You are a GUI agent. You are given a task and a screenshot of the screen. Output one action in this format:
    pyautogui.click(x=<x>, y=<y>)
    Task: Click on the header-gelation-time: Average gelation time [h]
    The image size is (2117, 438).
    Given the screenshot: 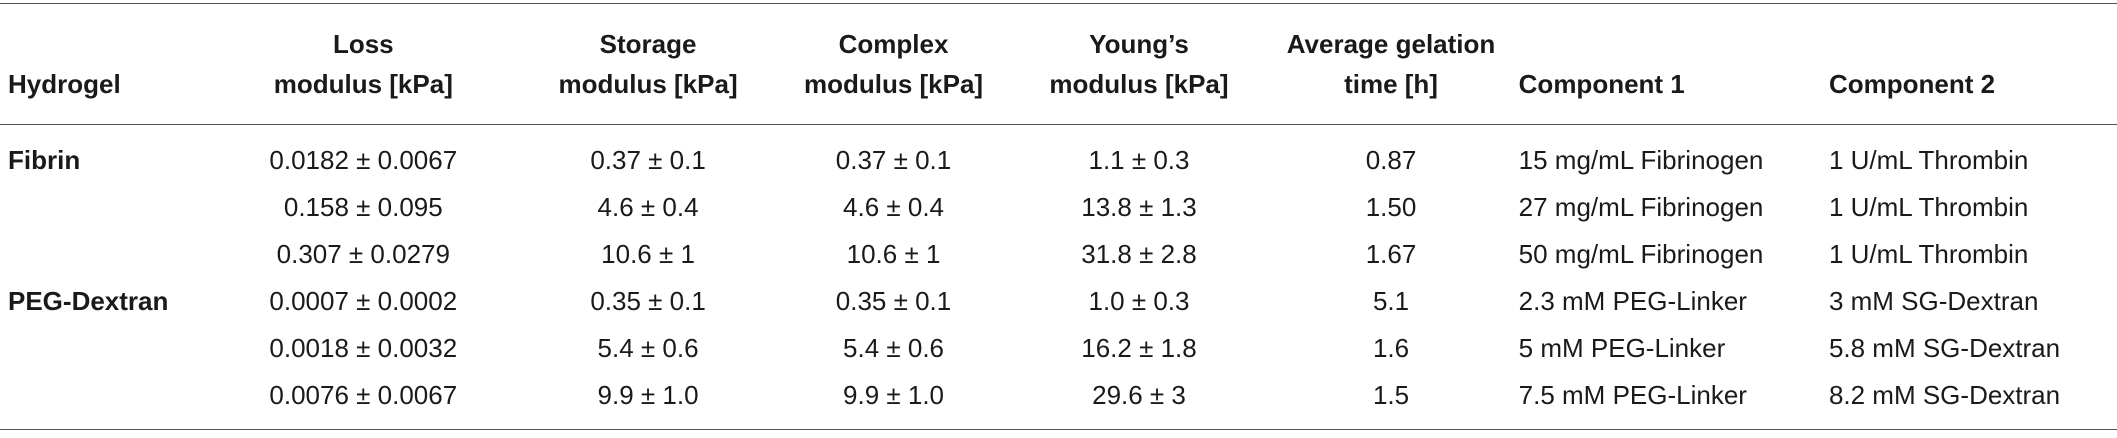 What is the action you would take?
    pyautogui.click(x=1391, y=64)
    